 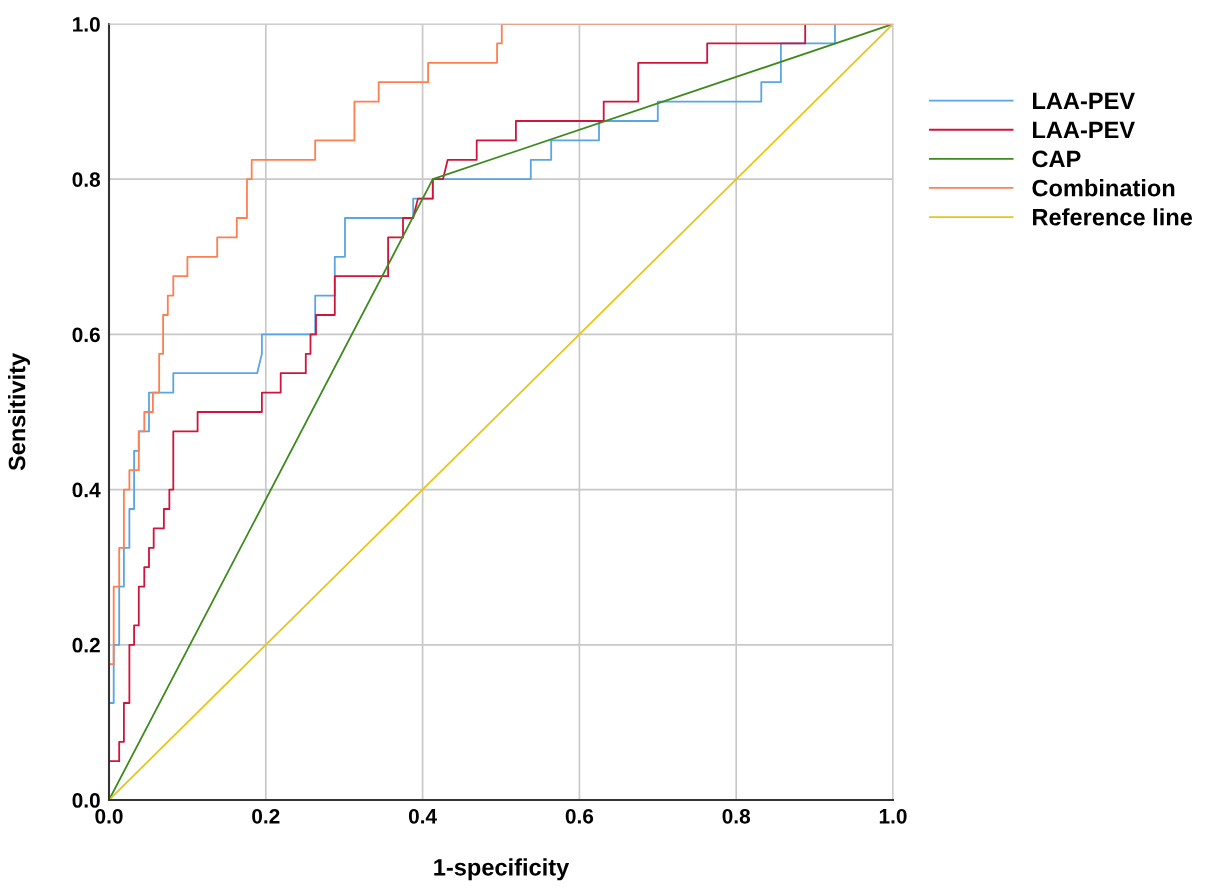 I want to click on x-tick-label: 0.6, so click(x=579, y=816).